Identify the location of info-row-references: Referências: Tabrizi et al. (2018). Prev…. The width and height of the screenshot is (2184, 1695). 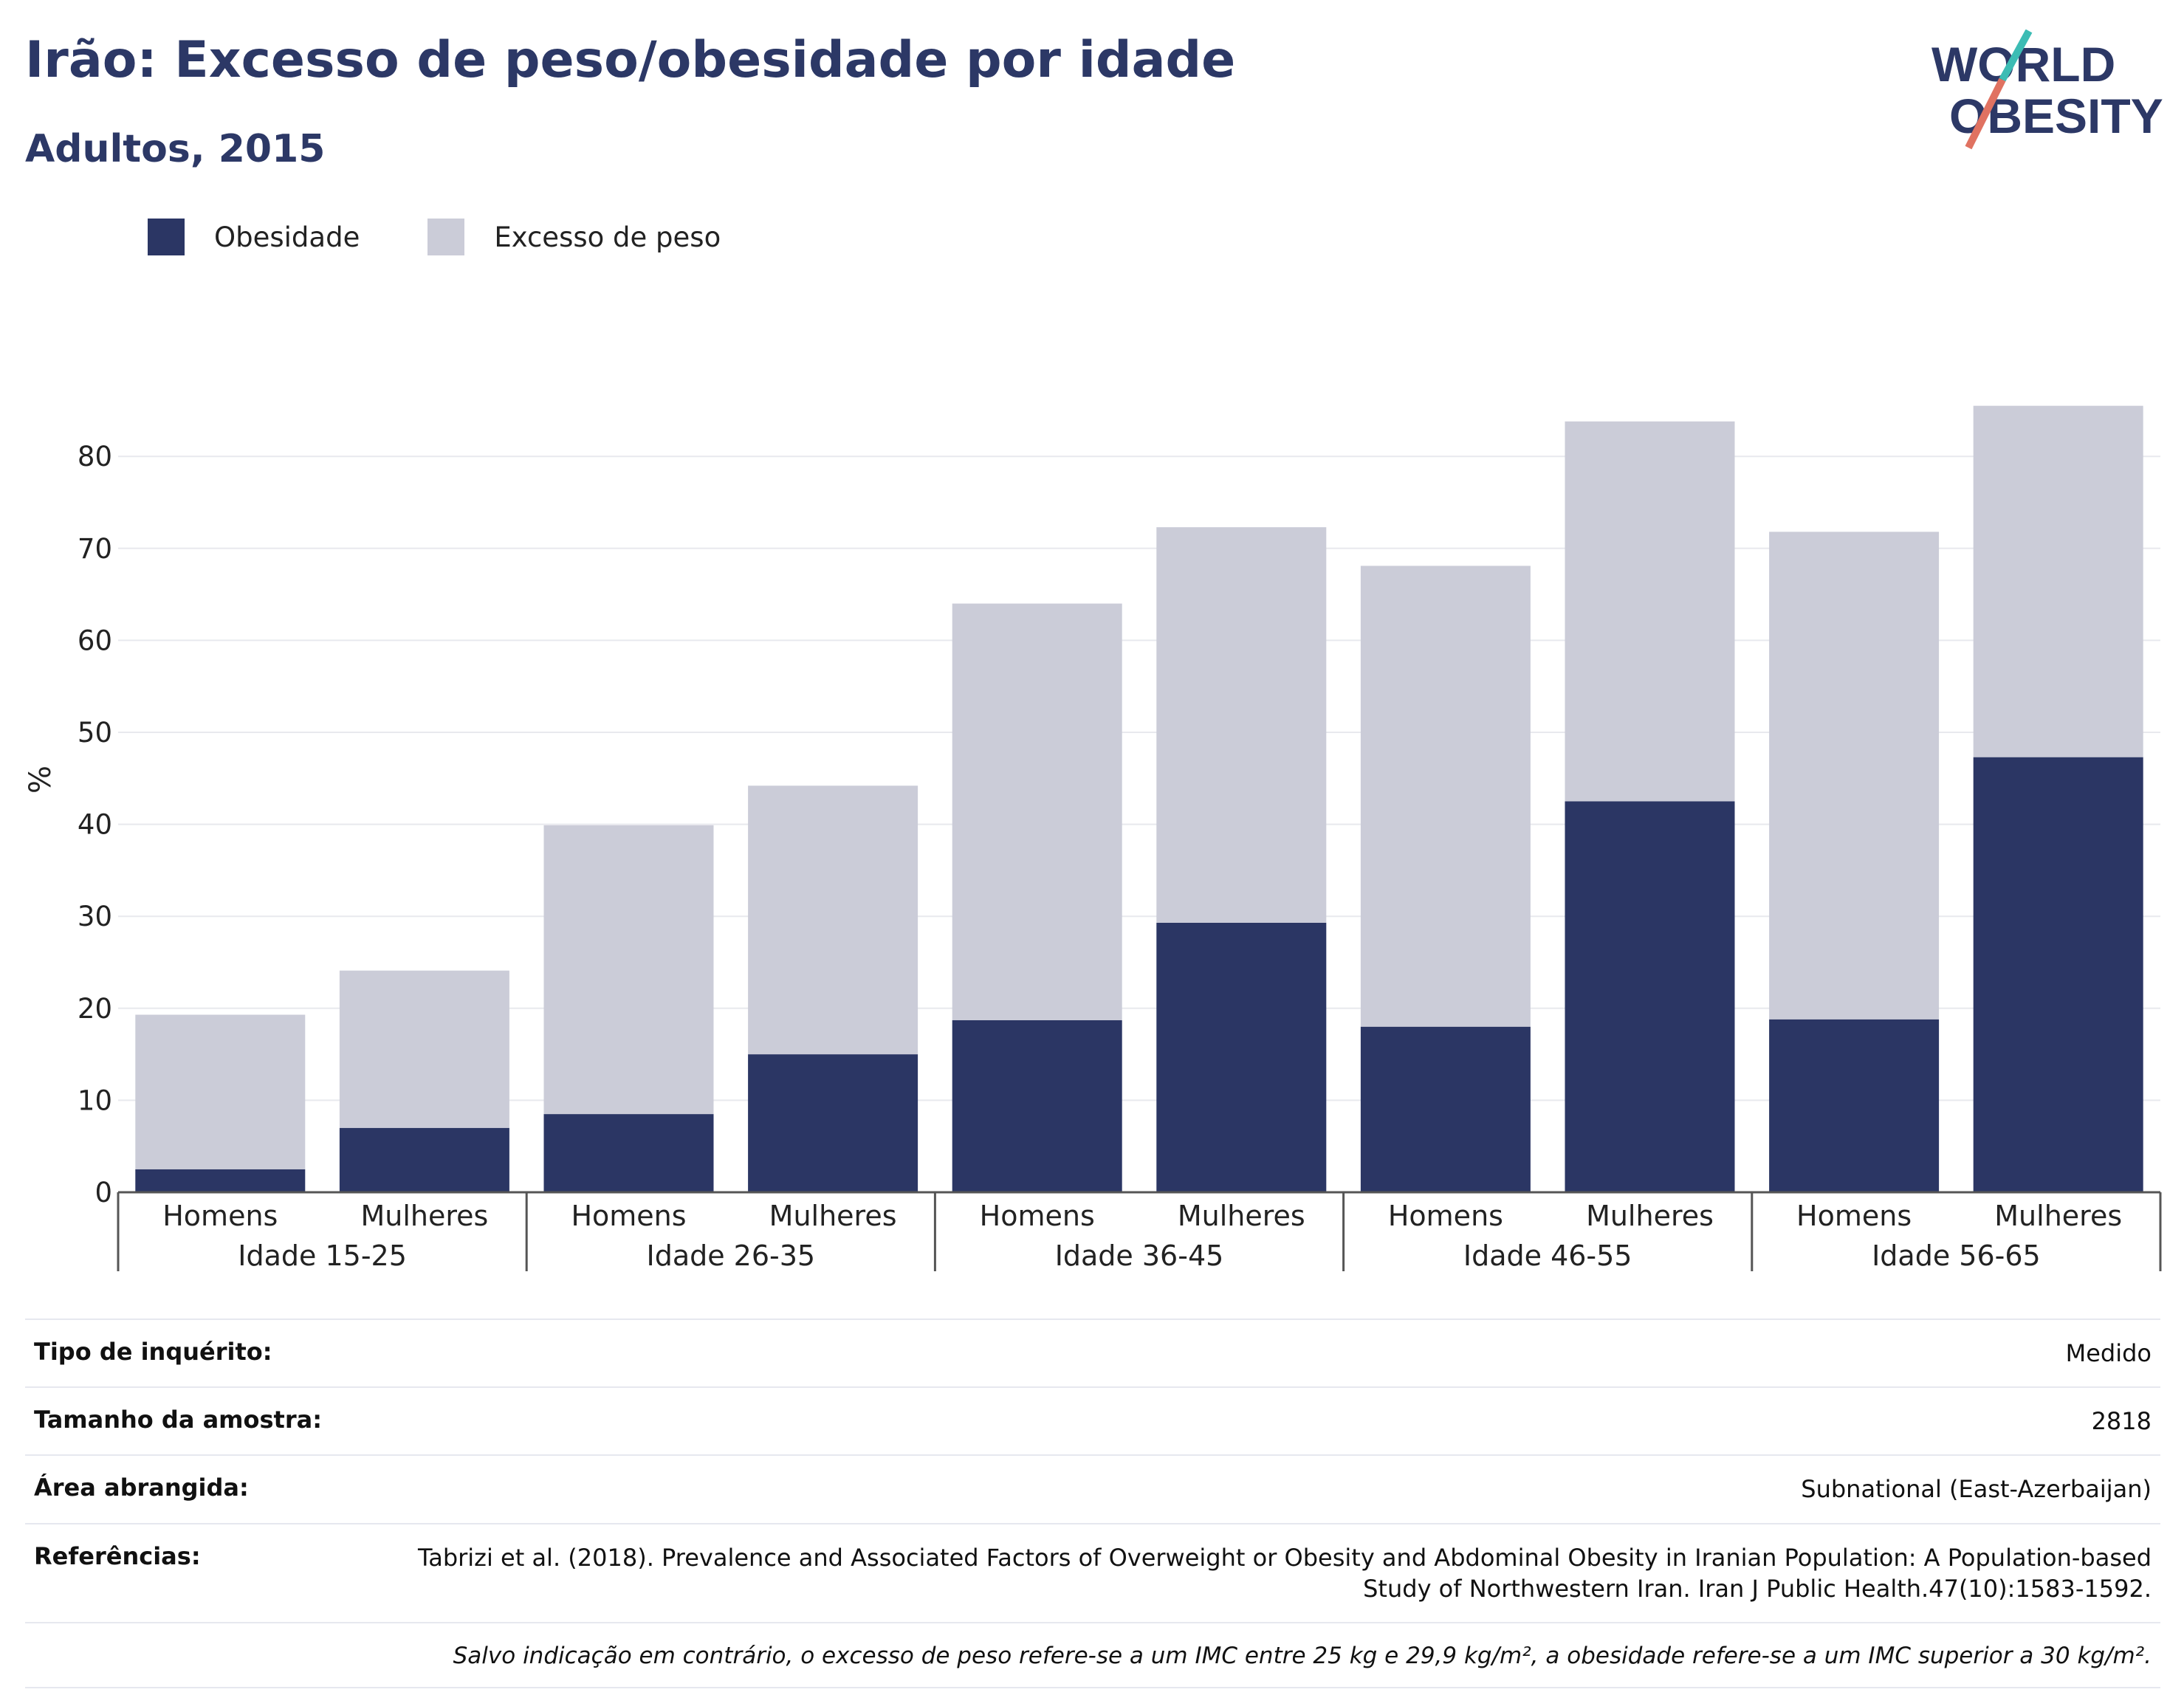
(1093, 1572).